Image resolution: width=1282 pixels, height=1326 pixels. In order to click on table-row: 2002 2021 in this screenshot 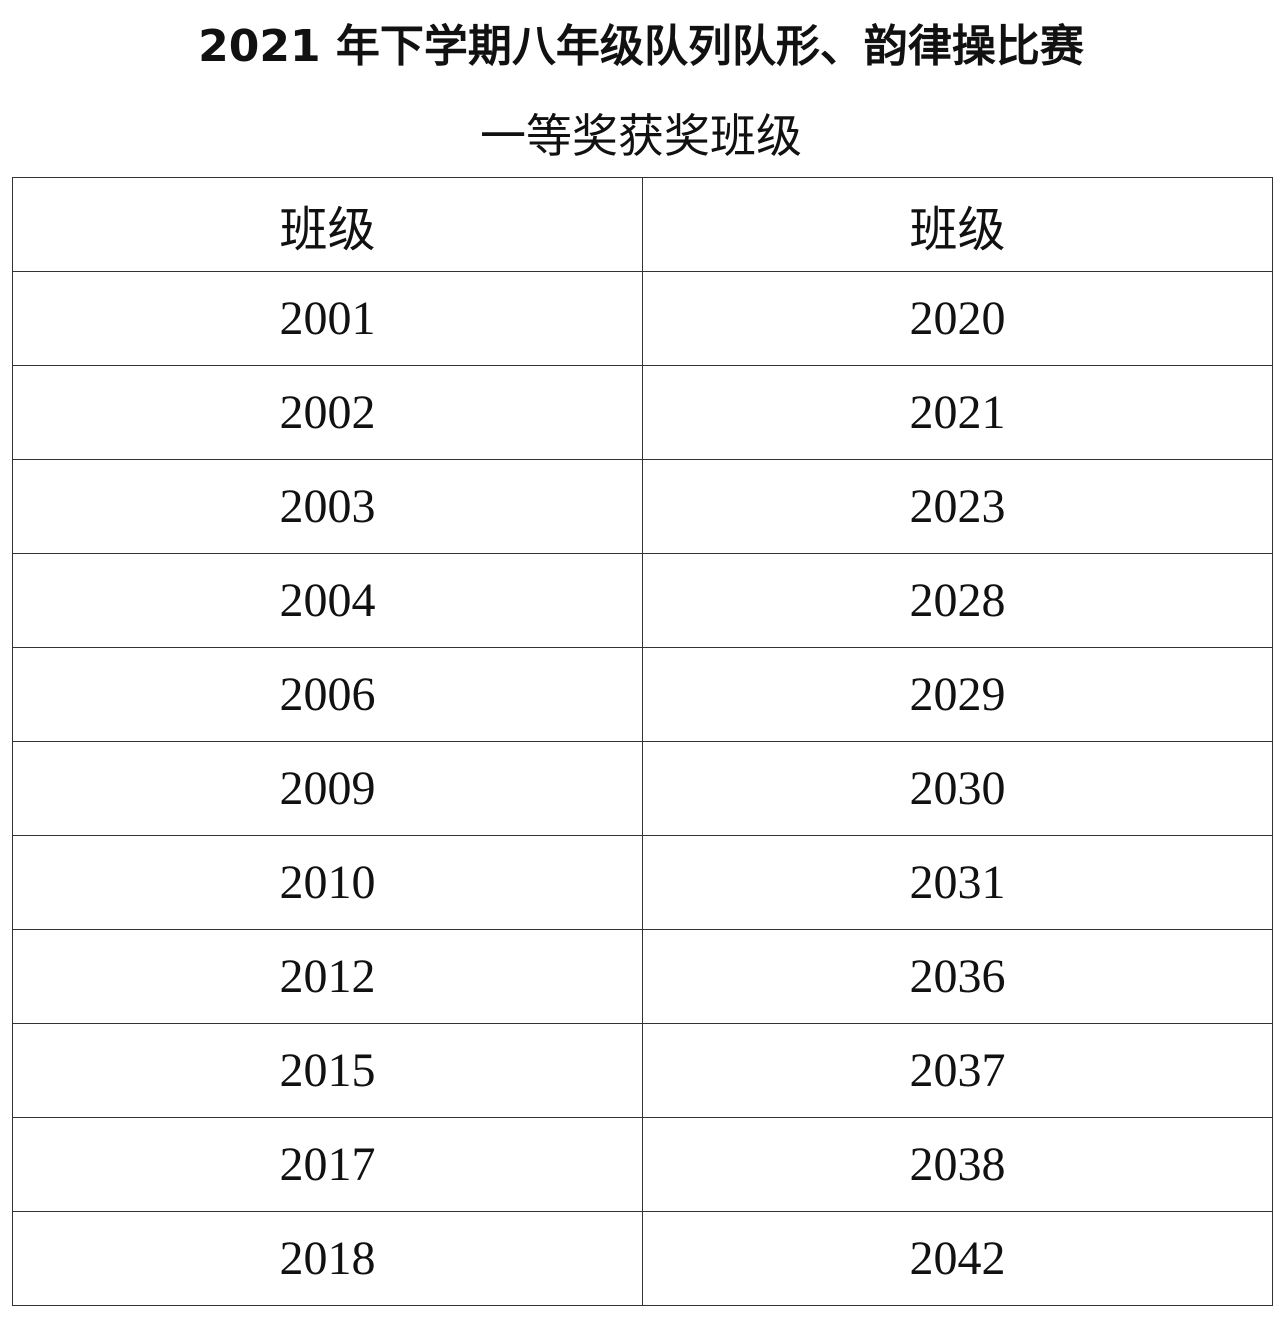, I will do `click(642, 412)`.